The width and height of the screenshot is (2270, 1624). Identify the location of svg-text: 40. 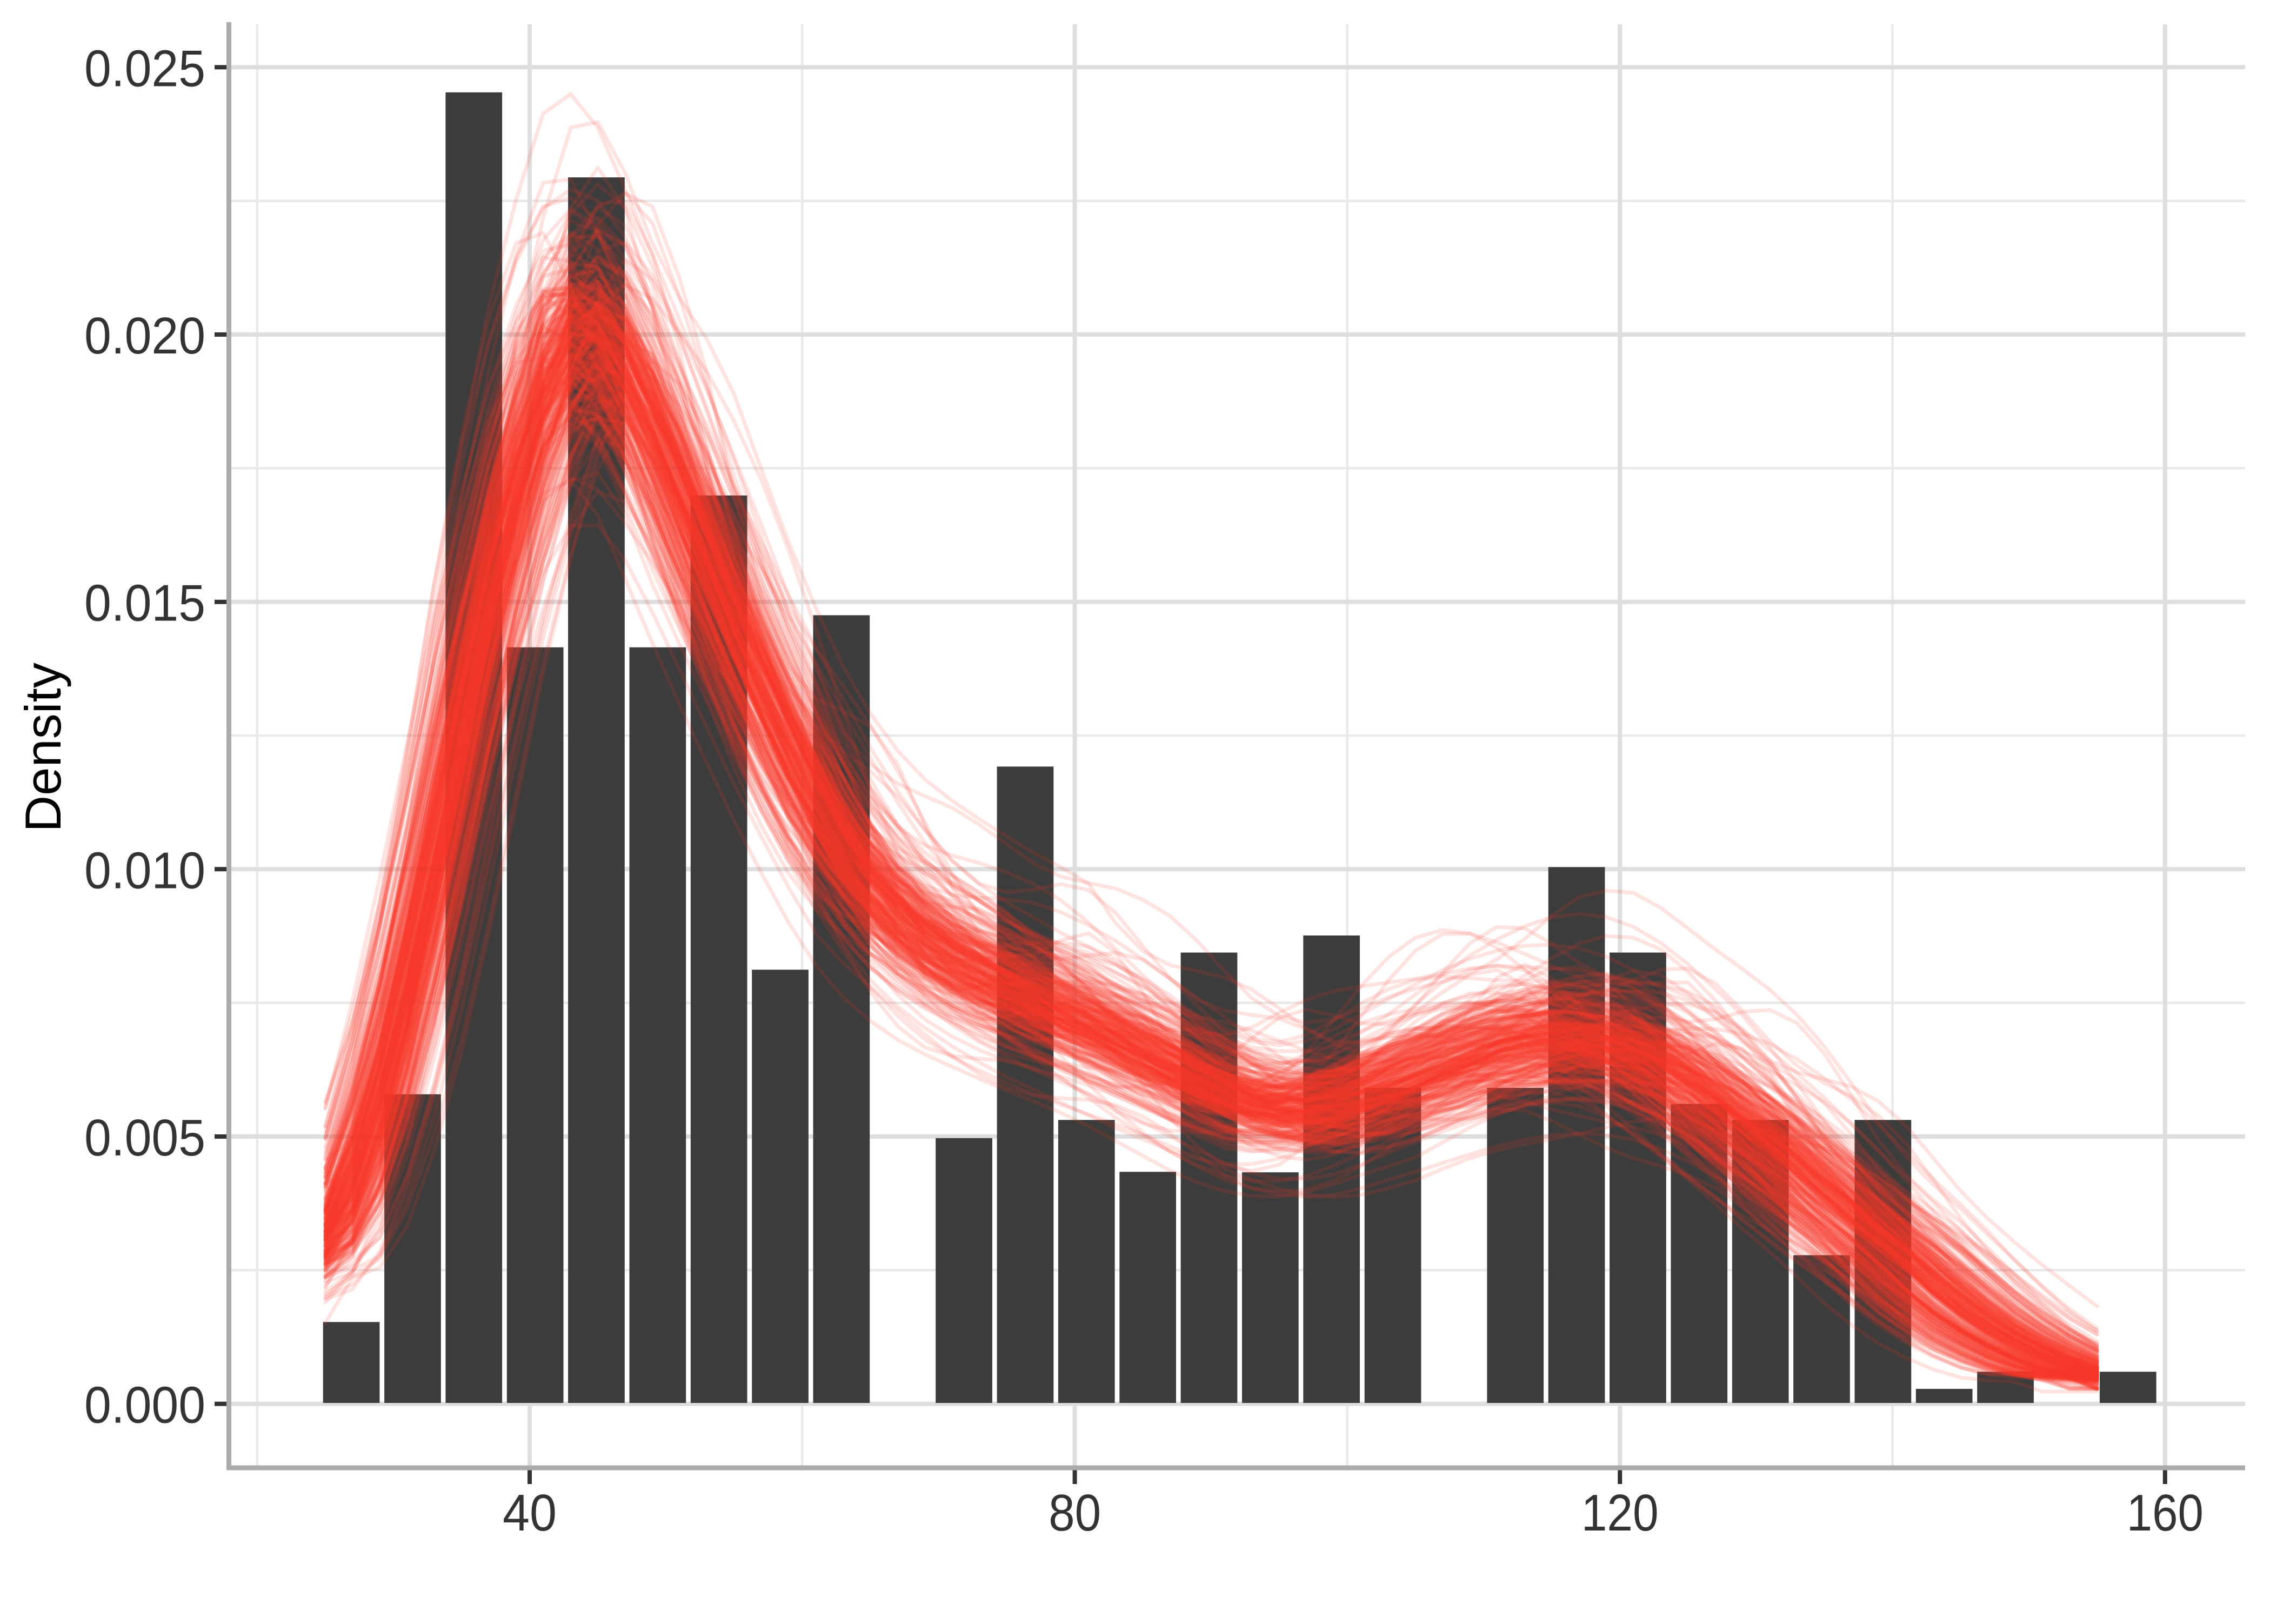
(530, 1513).